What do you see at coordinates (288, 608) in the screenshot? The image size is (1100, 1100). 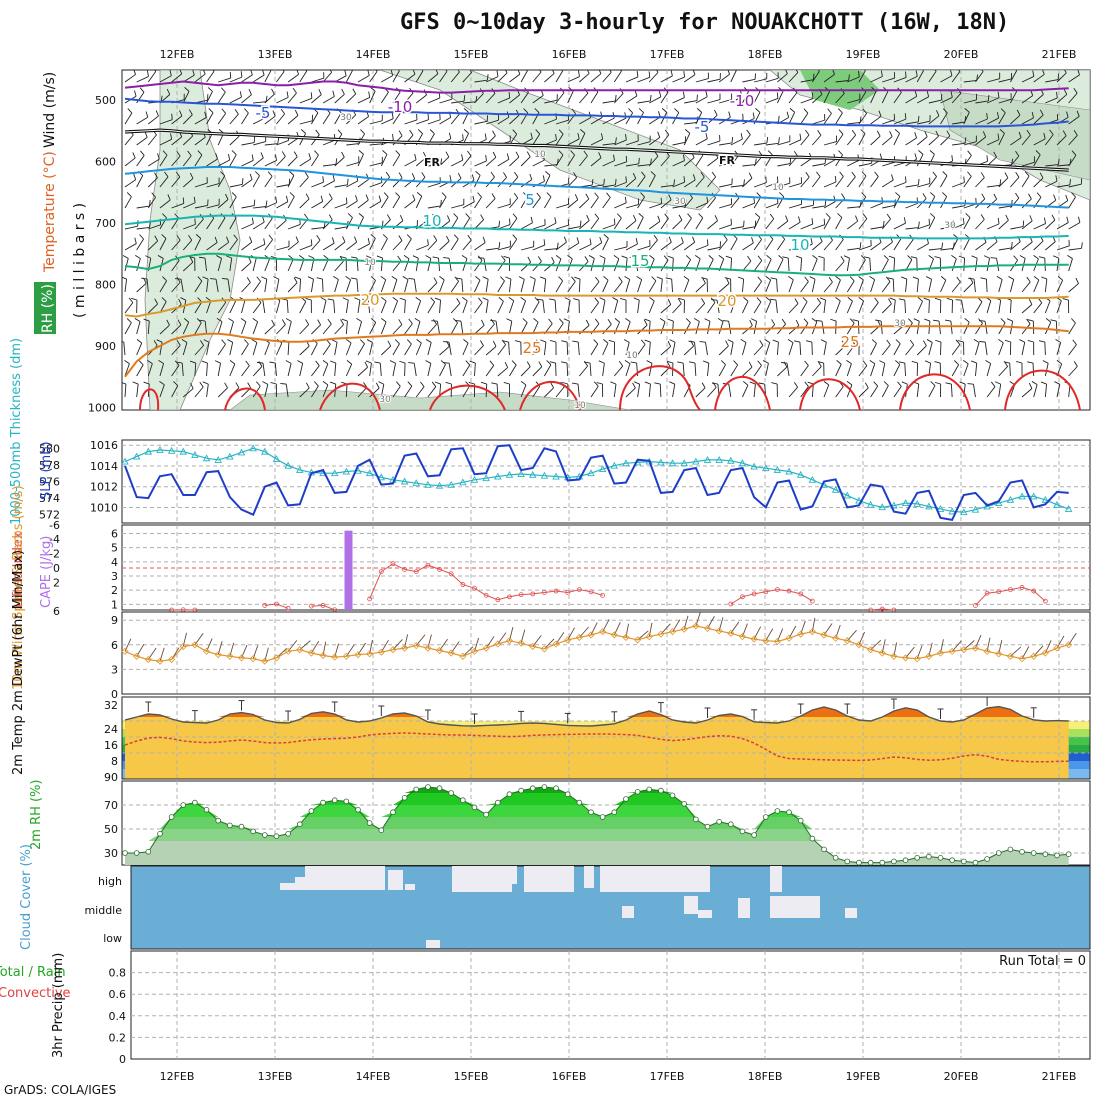 I see `lifted-index-point` at bounding box center [288, 608].